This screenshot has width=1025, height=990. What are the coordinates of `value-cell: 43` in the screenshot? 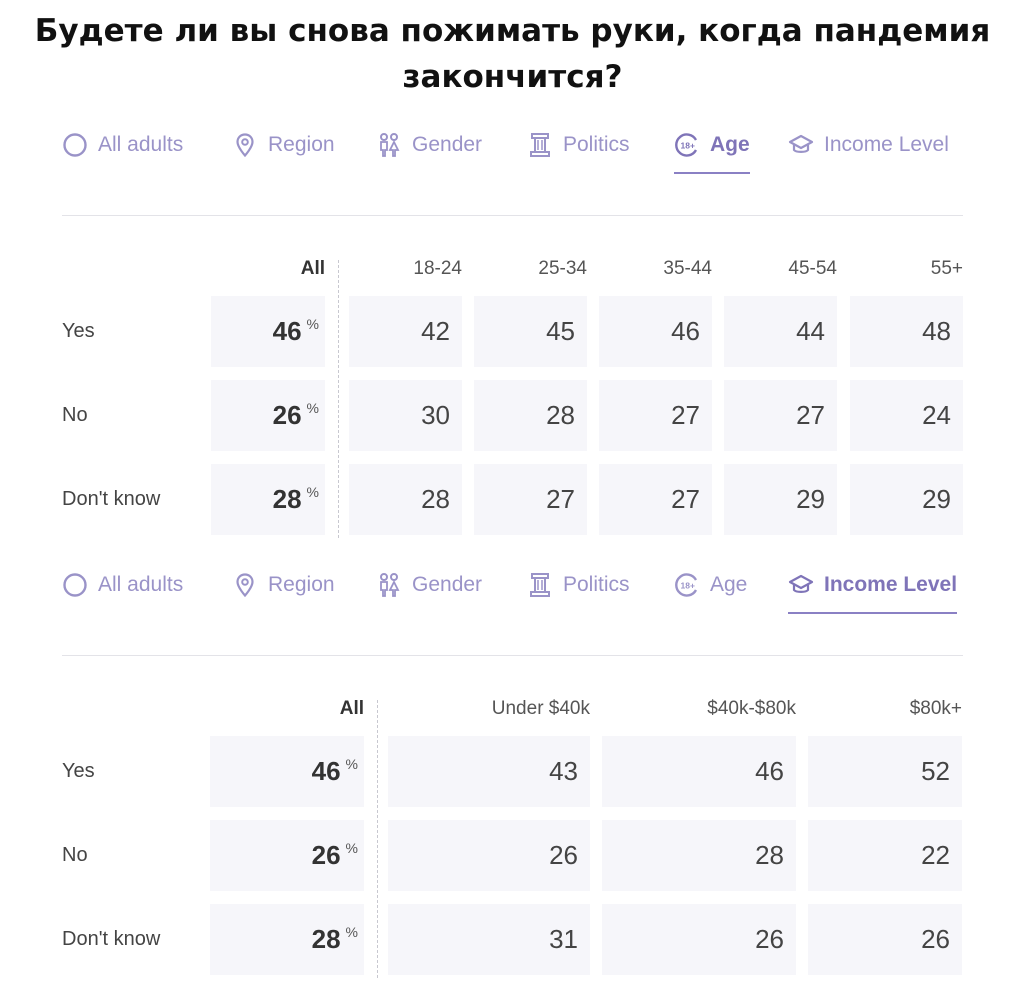 It's located at (489, 771).